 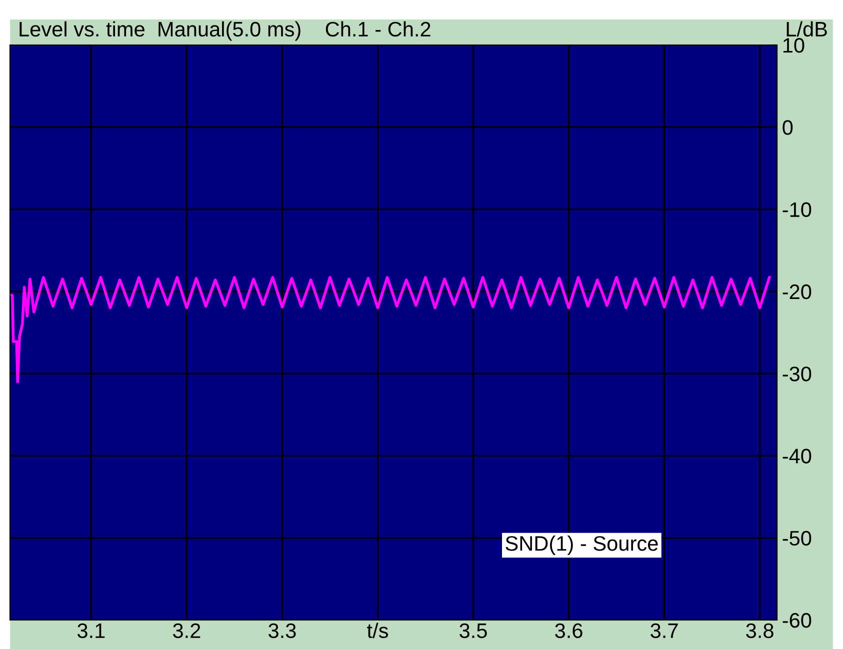 I want to click on x-tick-label: 3.7, so click(x=664, y=630).